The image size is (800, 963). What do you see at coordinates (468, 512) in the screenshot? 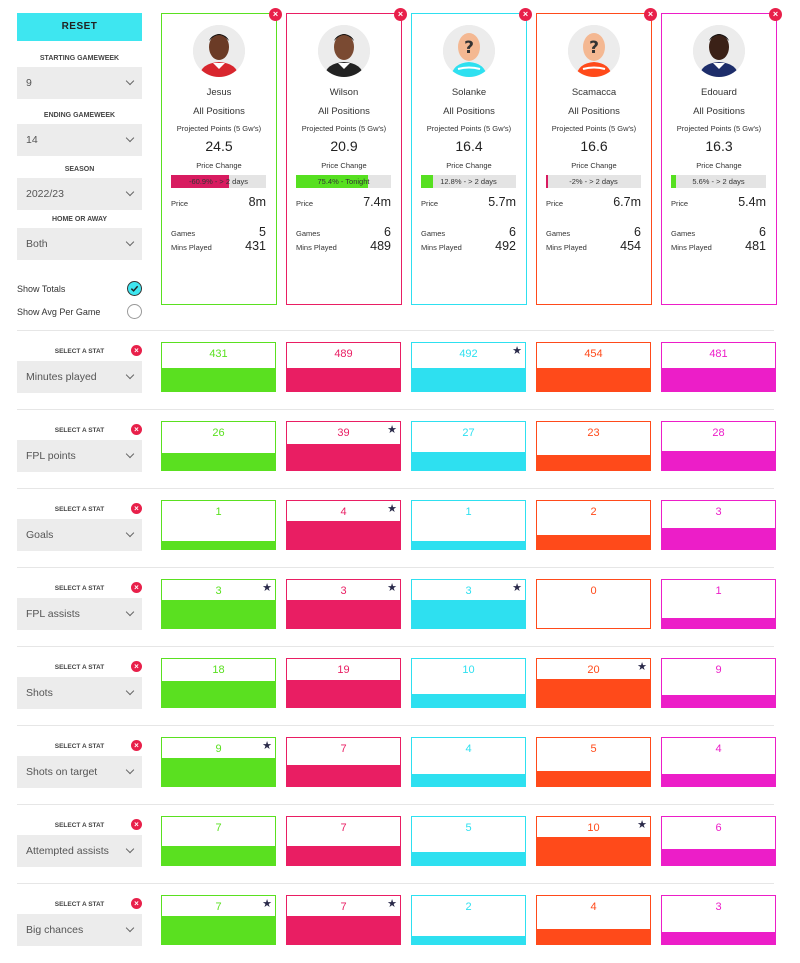
I see `stat-value: 1` at bounding box center [468, 512].